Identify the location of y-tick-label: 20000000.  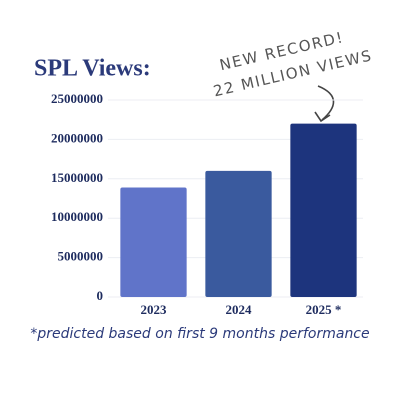
(77, 137).